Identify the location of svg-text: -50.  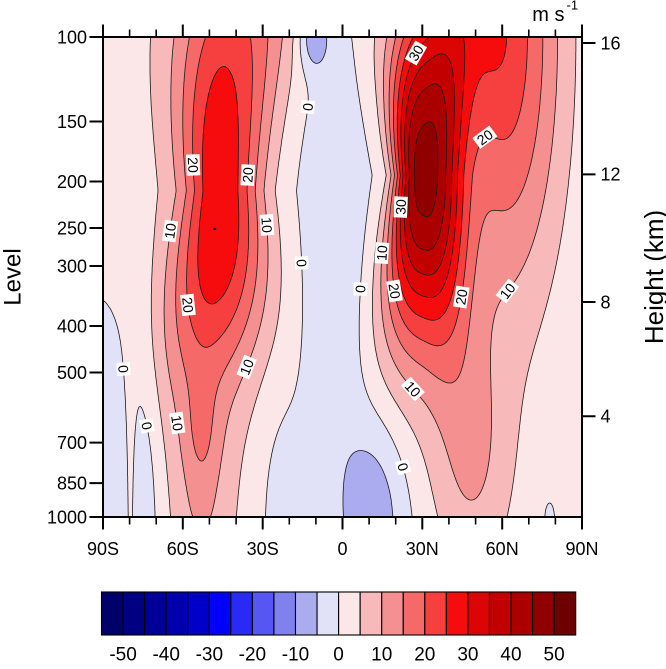
(122, 655).